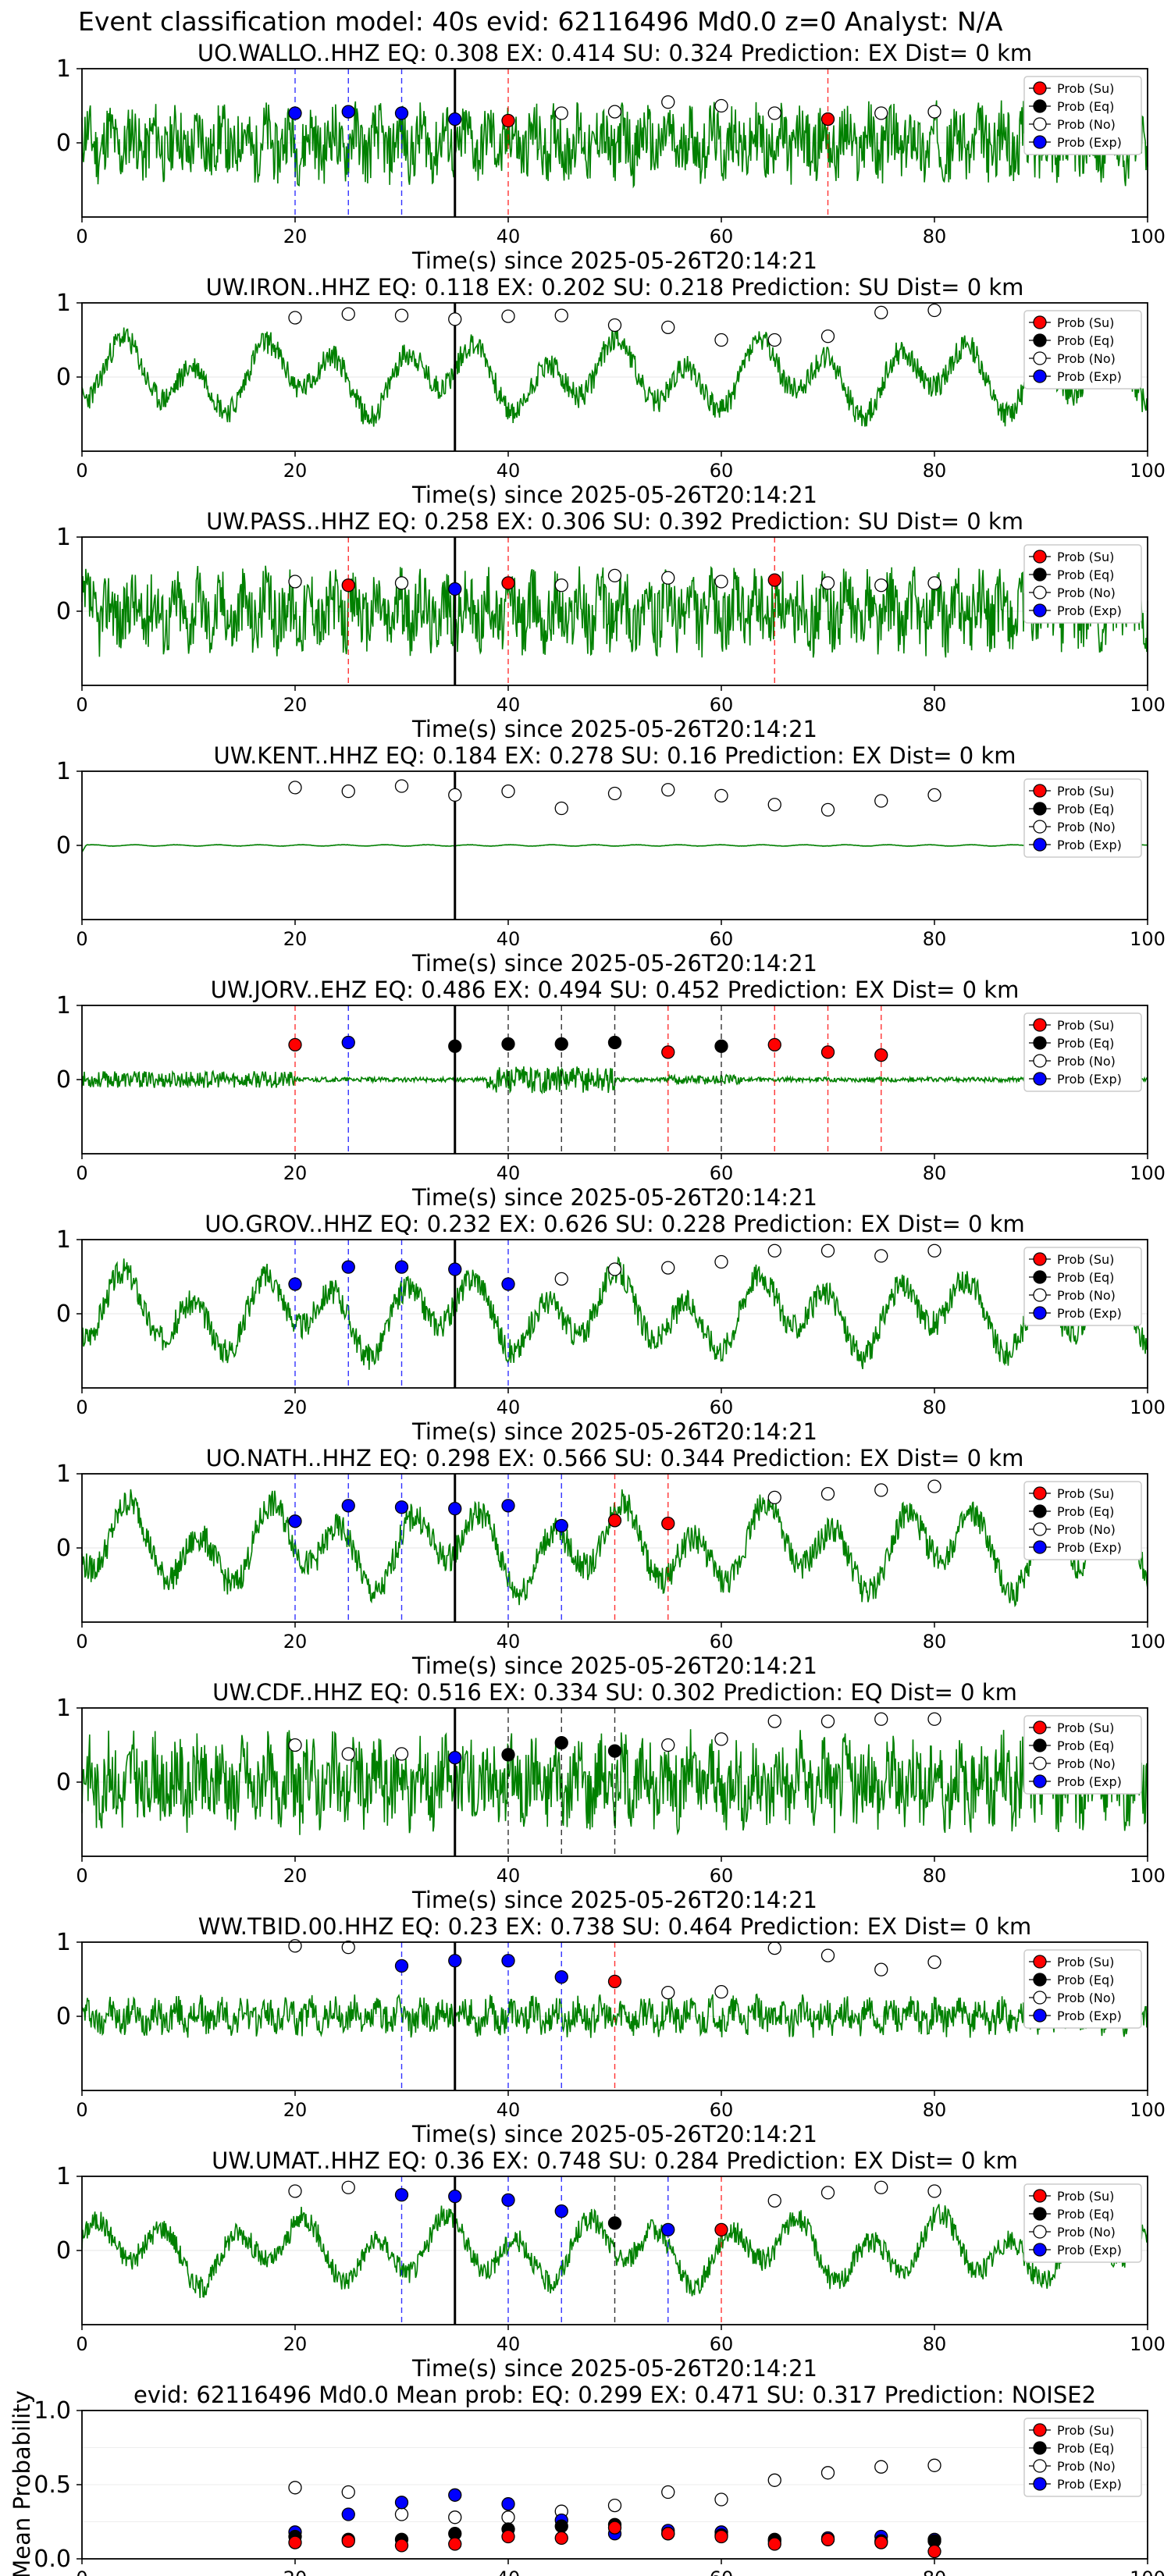 This screenshot has height=2576, width=1171. I want to click on legend-label: Prob (Exp), so click(1089, 610).